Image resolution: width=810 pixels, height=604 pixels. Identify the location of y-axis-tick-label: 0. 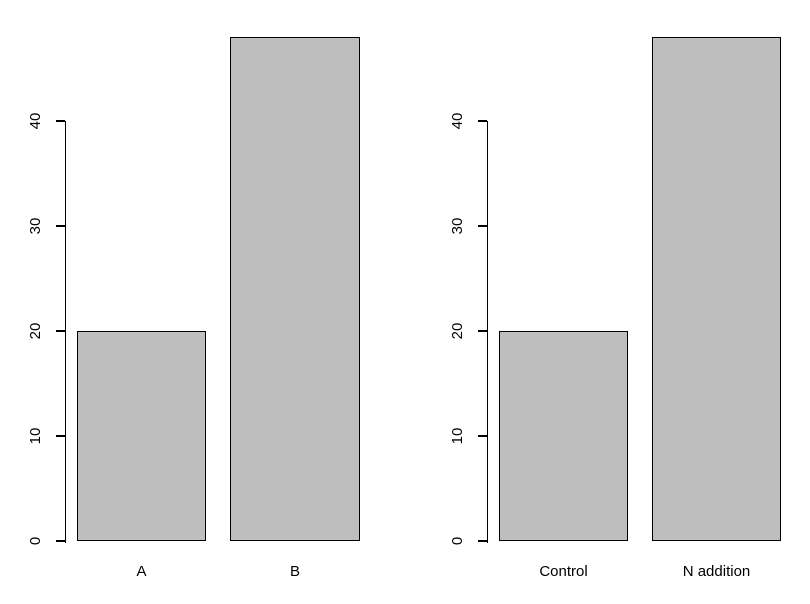
(457, 541).